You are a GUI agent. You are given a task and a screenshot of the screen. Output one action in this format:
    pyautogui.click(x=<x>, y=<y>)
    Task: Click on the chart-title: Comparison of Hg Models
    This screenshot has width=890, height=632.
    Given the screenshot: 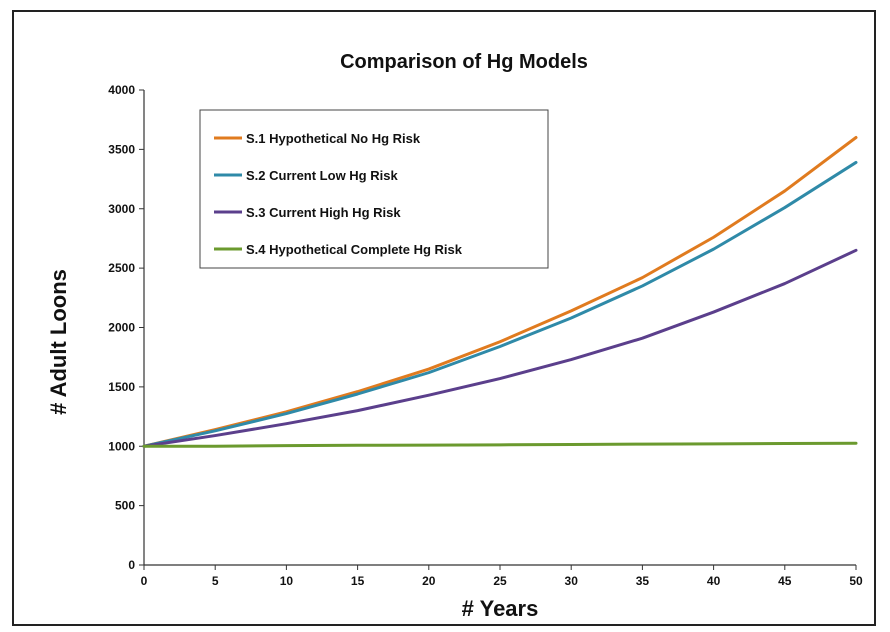 What is the action you would take?
    pyautogui.click(x=464, y=62)
    